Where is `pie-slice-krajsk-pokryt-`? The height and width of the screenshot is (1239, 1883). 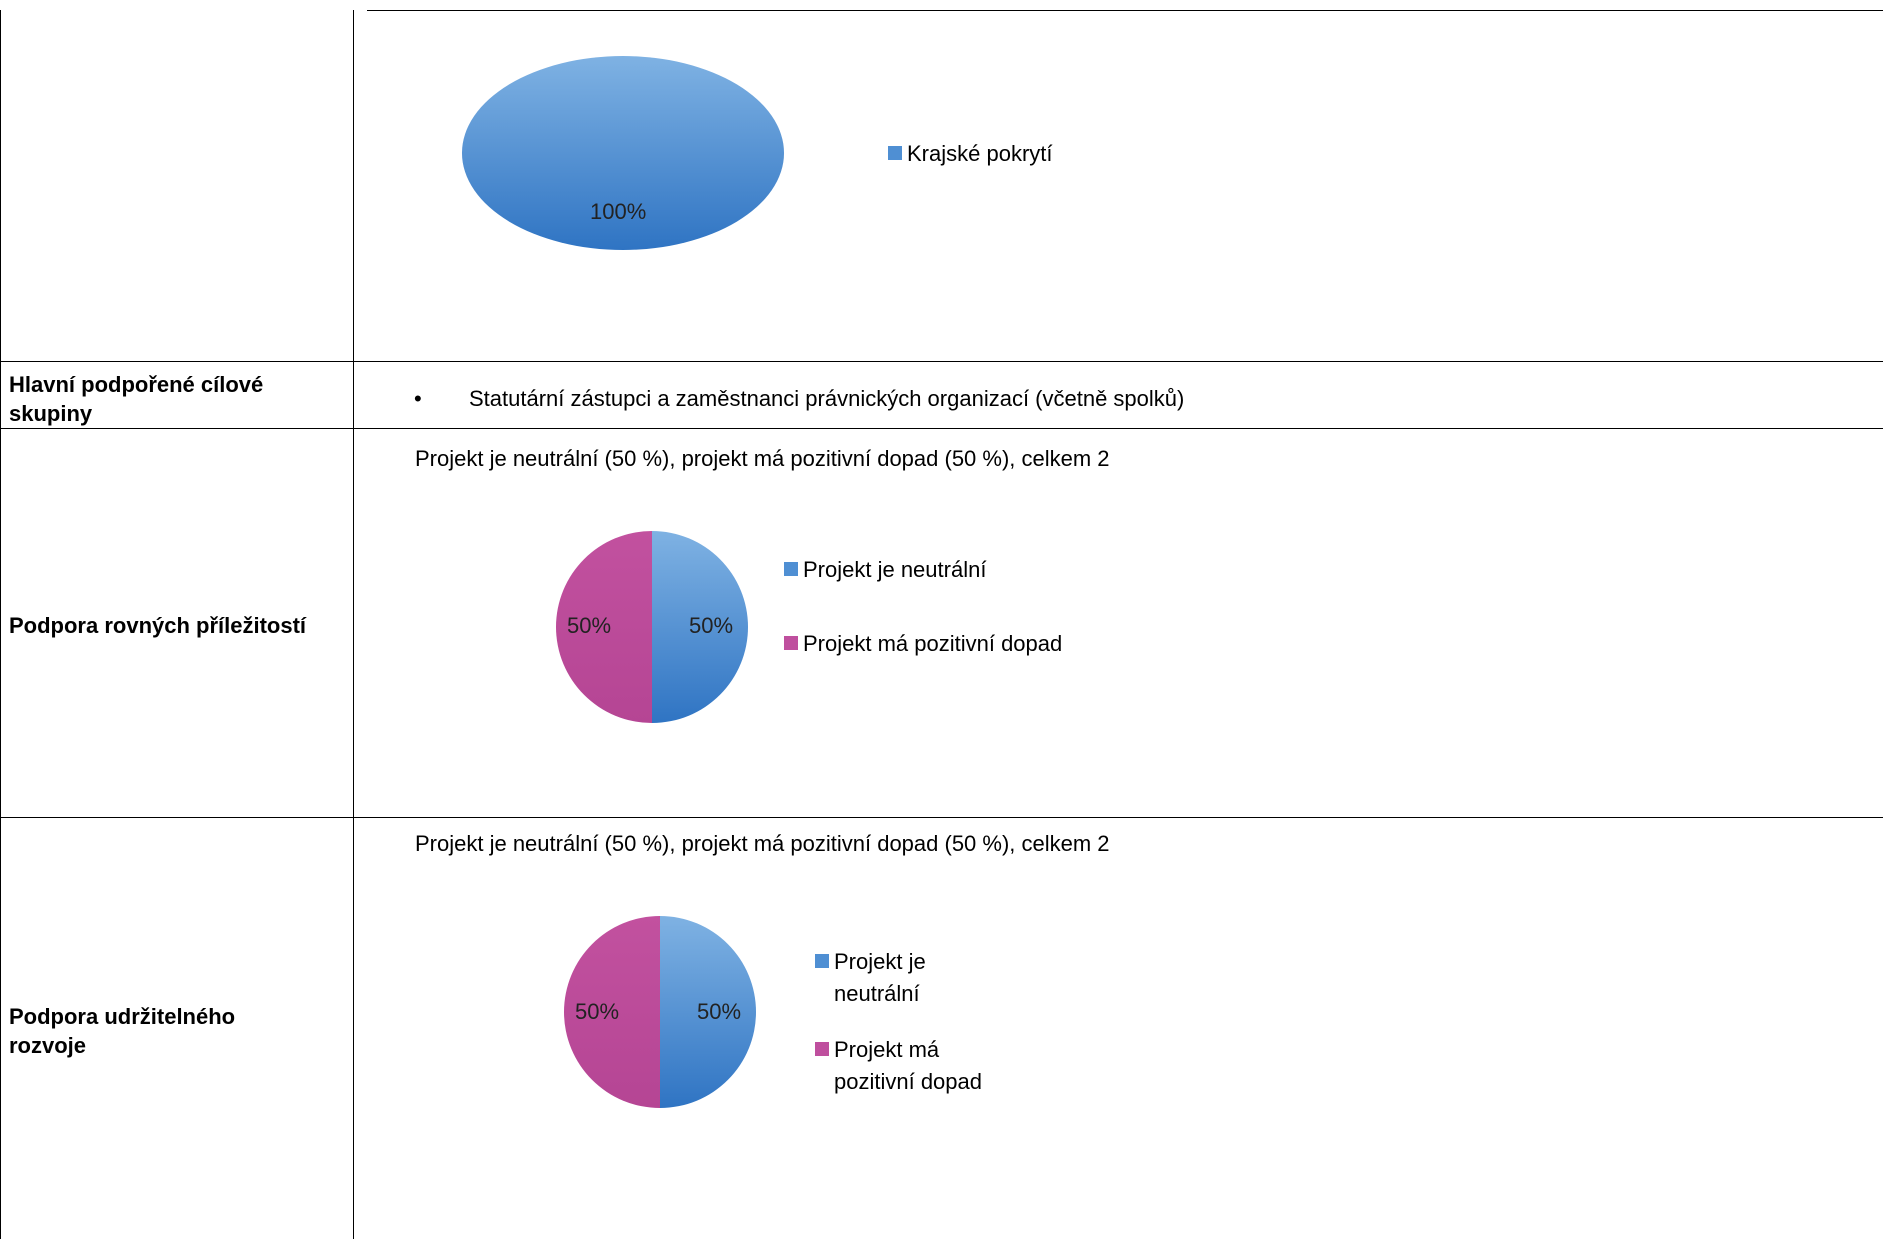 pie-slice-krajsk-pokryt- is located at coordinates (623, 153).